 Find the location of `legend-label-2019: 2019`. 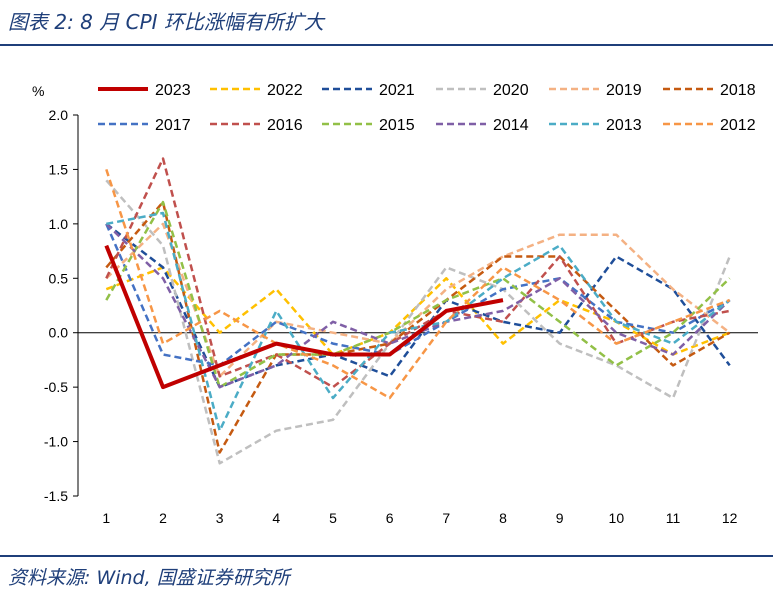

legend-label-2019: 2019 is located at coordinates (624, 90).